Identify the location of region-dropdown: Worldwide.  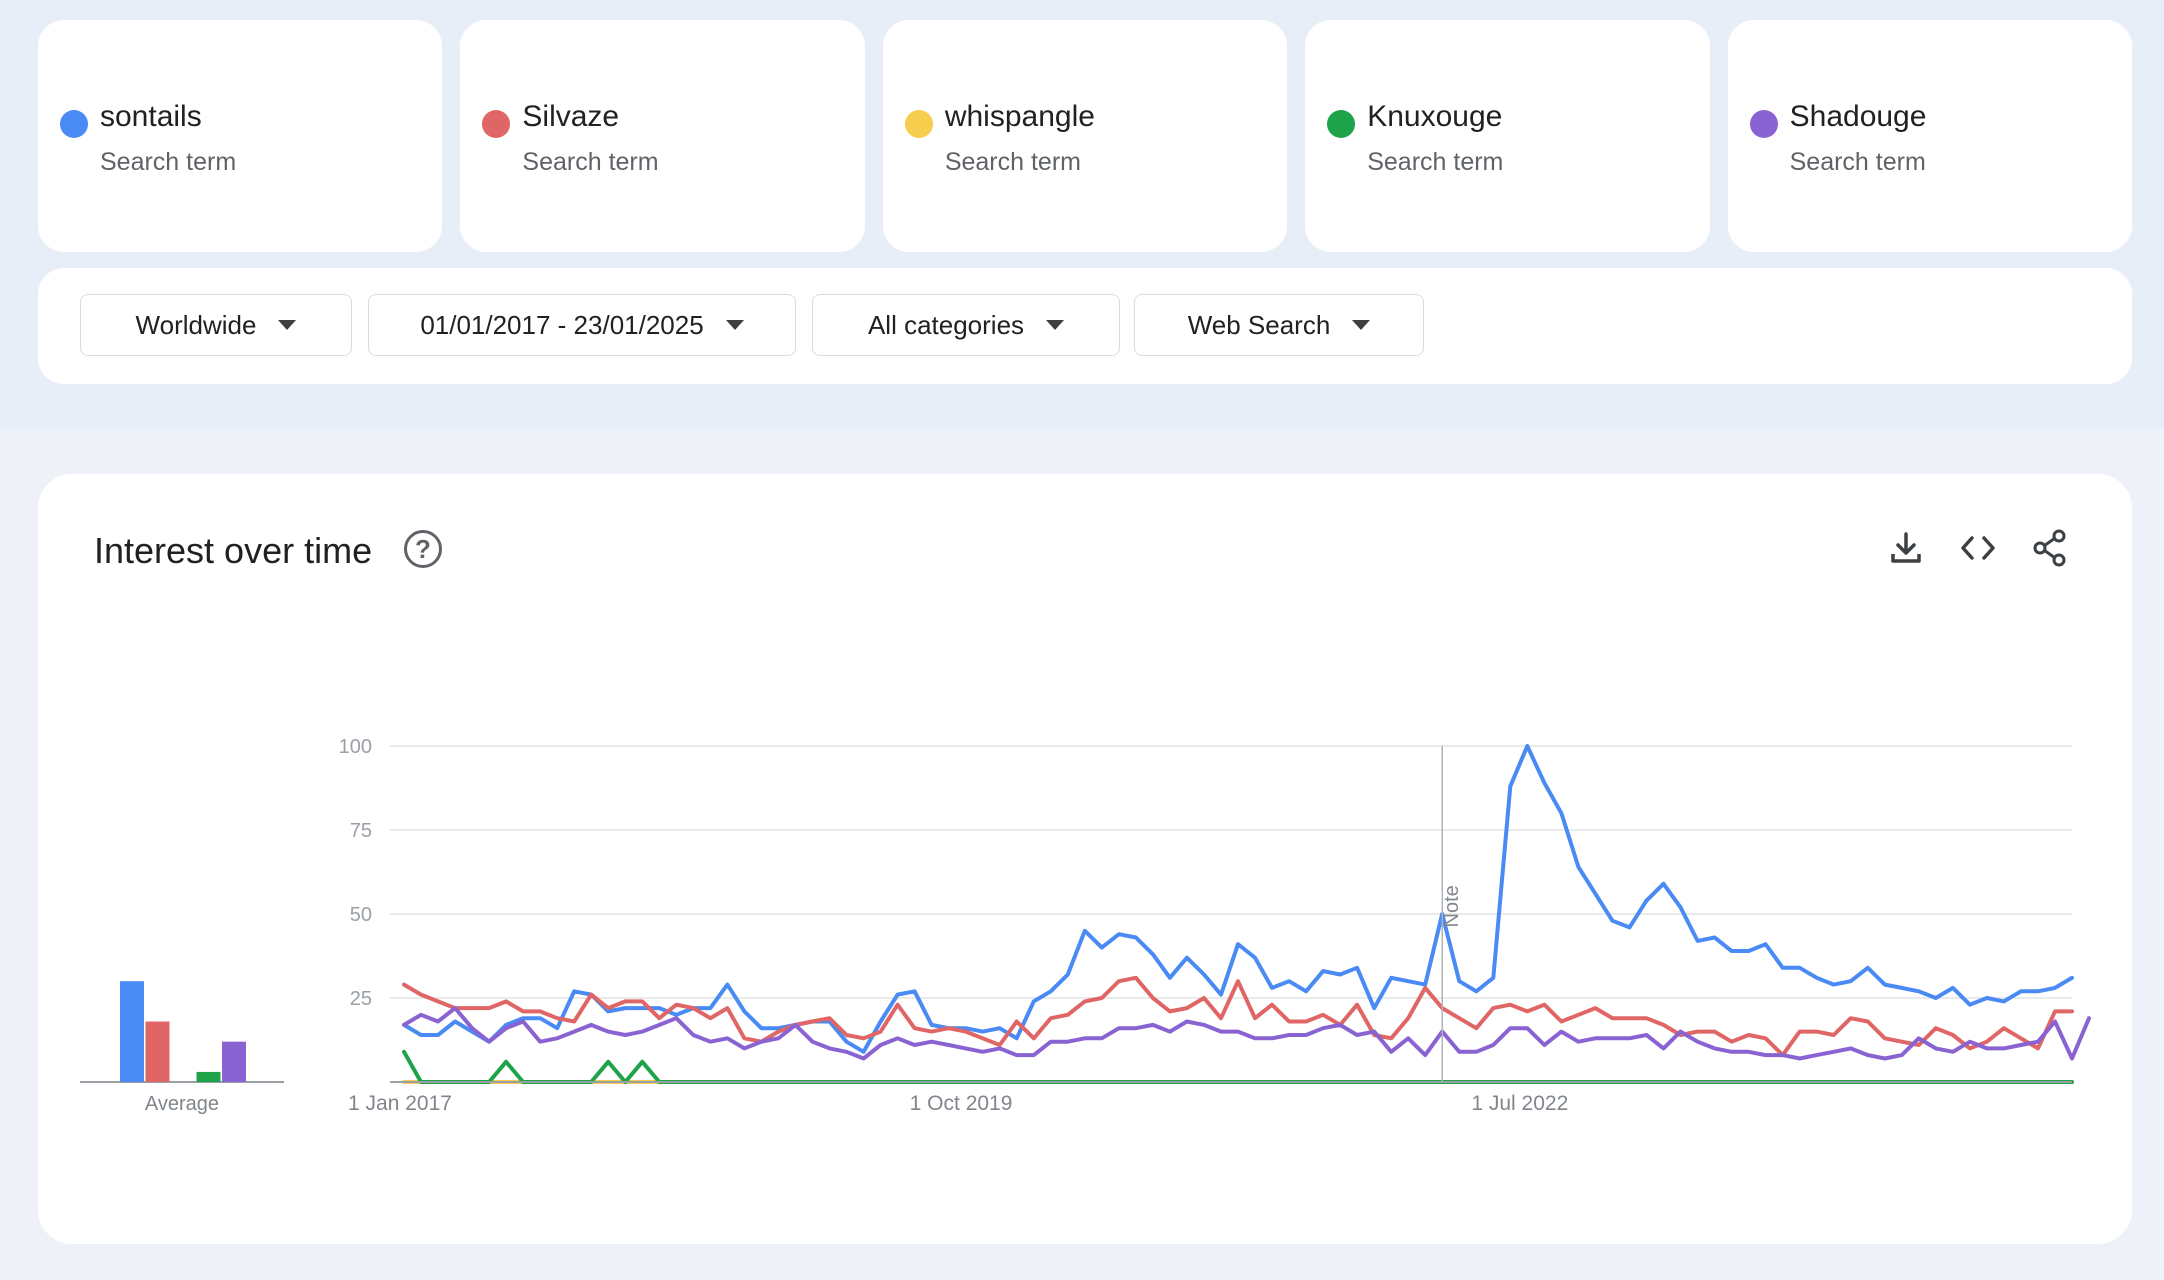
(216, 325).